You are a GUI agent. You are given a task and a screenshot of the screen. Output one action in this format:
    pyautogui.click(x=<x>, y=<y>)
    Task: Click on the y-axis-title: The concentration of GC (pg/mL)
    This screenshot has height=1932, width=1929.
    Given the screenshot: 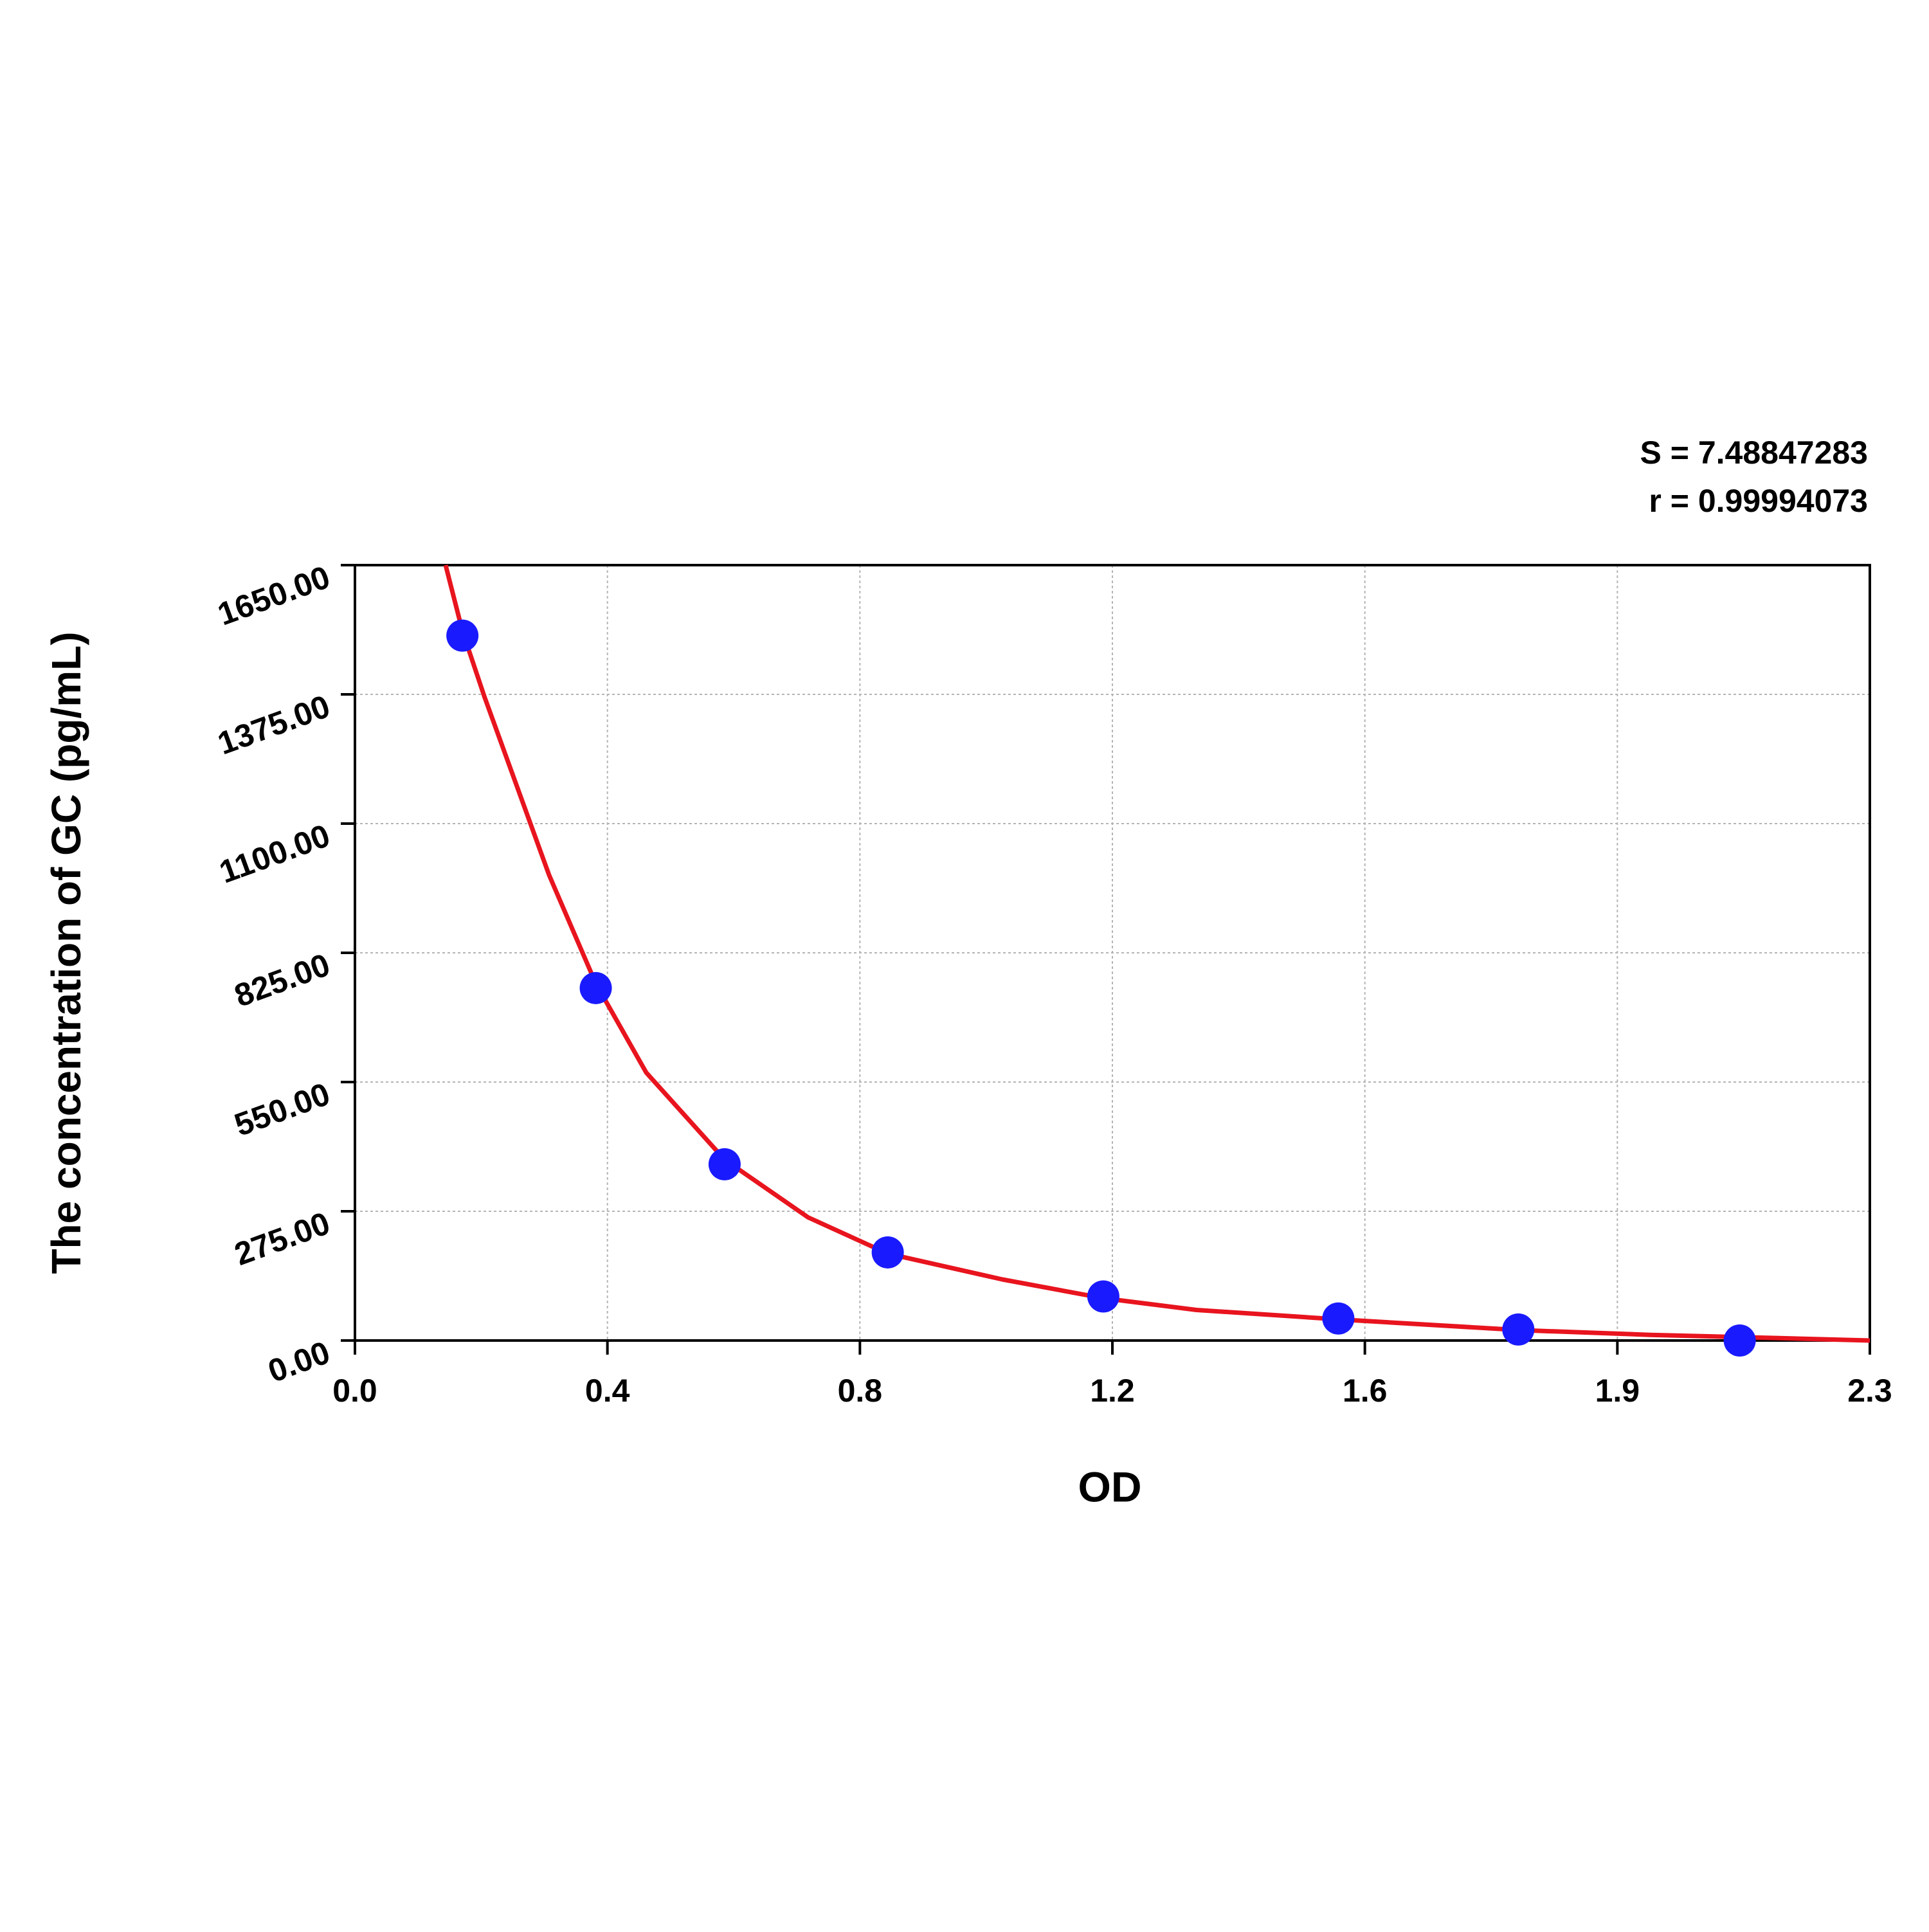 What is the action you would take?
    pyautogui.click(x=66, y=952)
    